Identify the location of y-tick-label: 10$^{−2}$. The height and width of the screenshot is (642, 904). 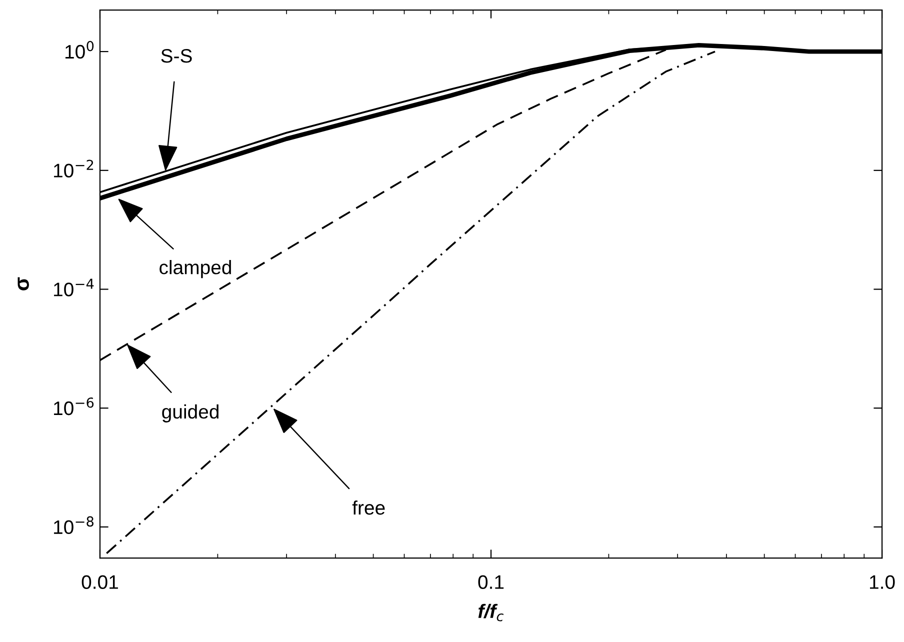
(74, 169).